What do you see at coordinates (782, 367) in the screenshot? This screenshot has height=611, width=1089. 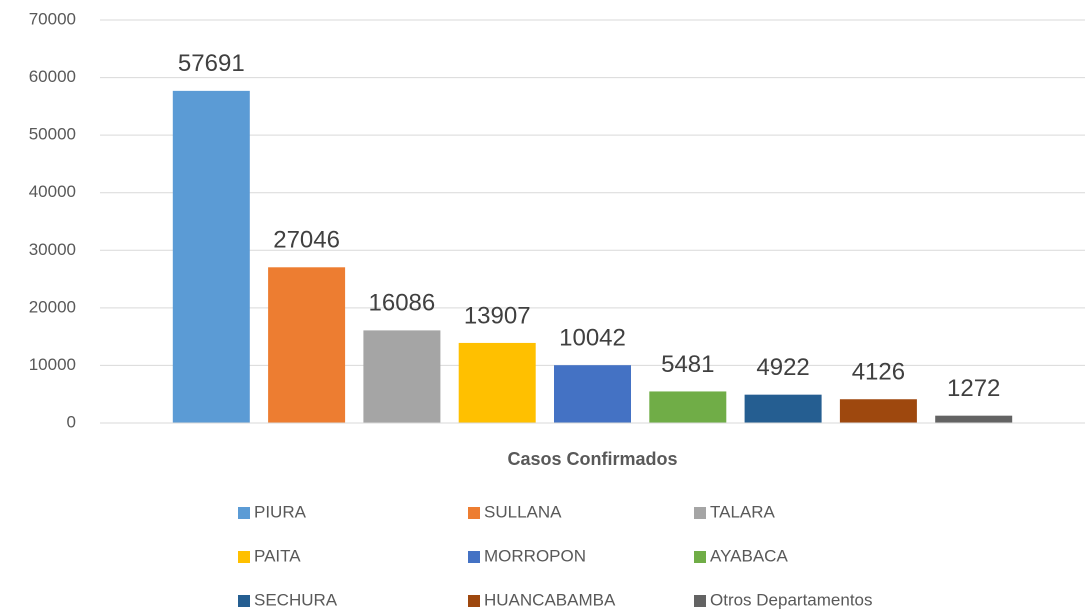 I see `data-label: 4922` at bounding box center [782, 367].